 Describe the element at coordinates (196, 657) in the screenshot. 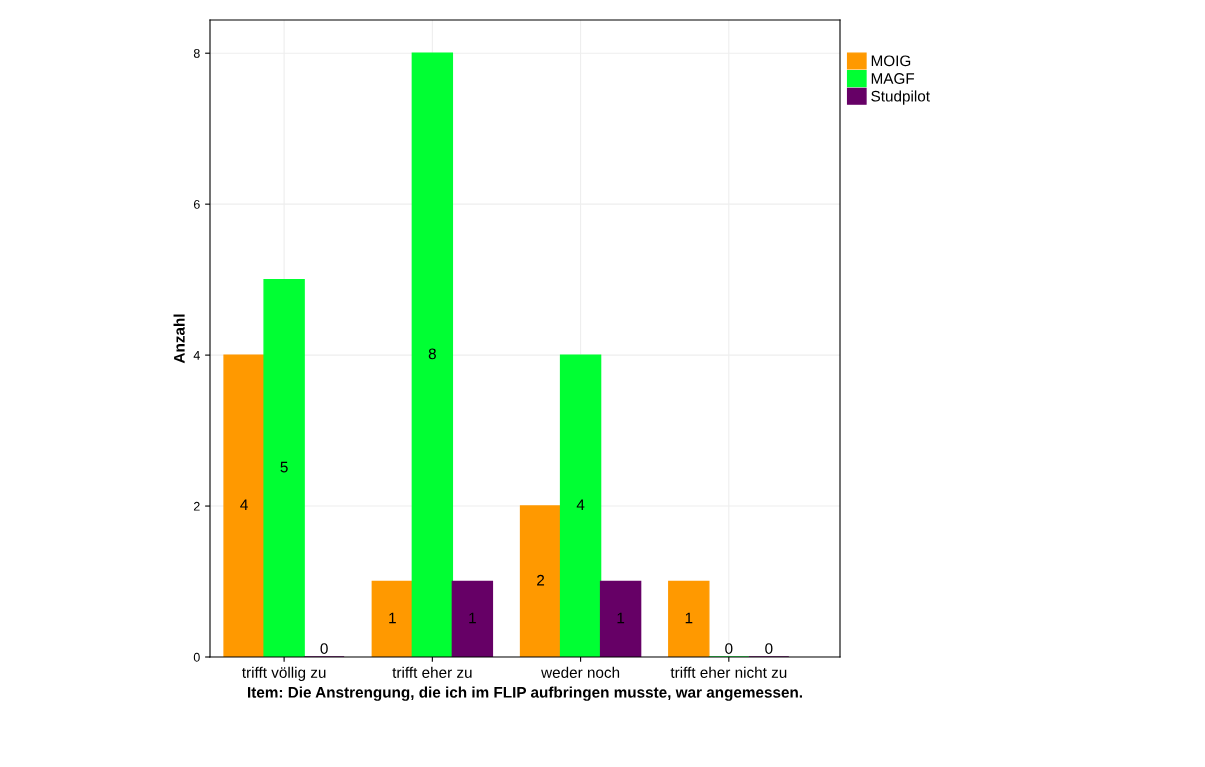

I see `y-tick-label: 0` at that location.